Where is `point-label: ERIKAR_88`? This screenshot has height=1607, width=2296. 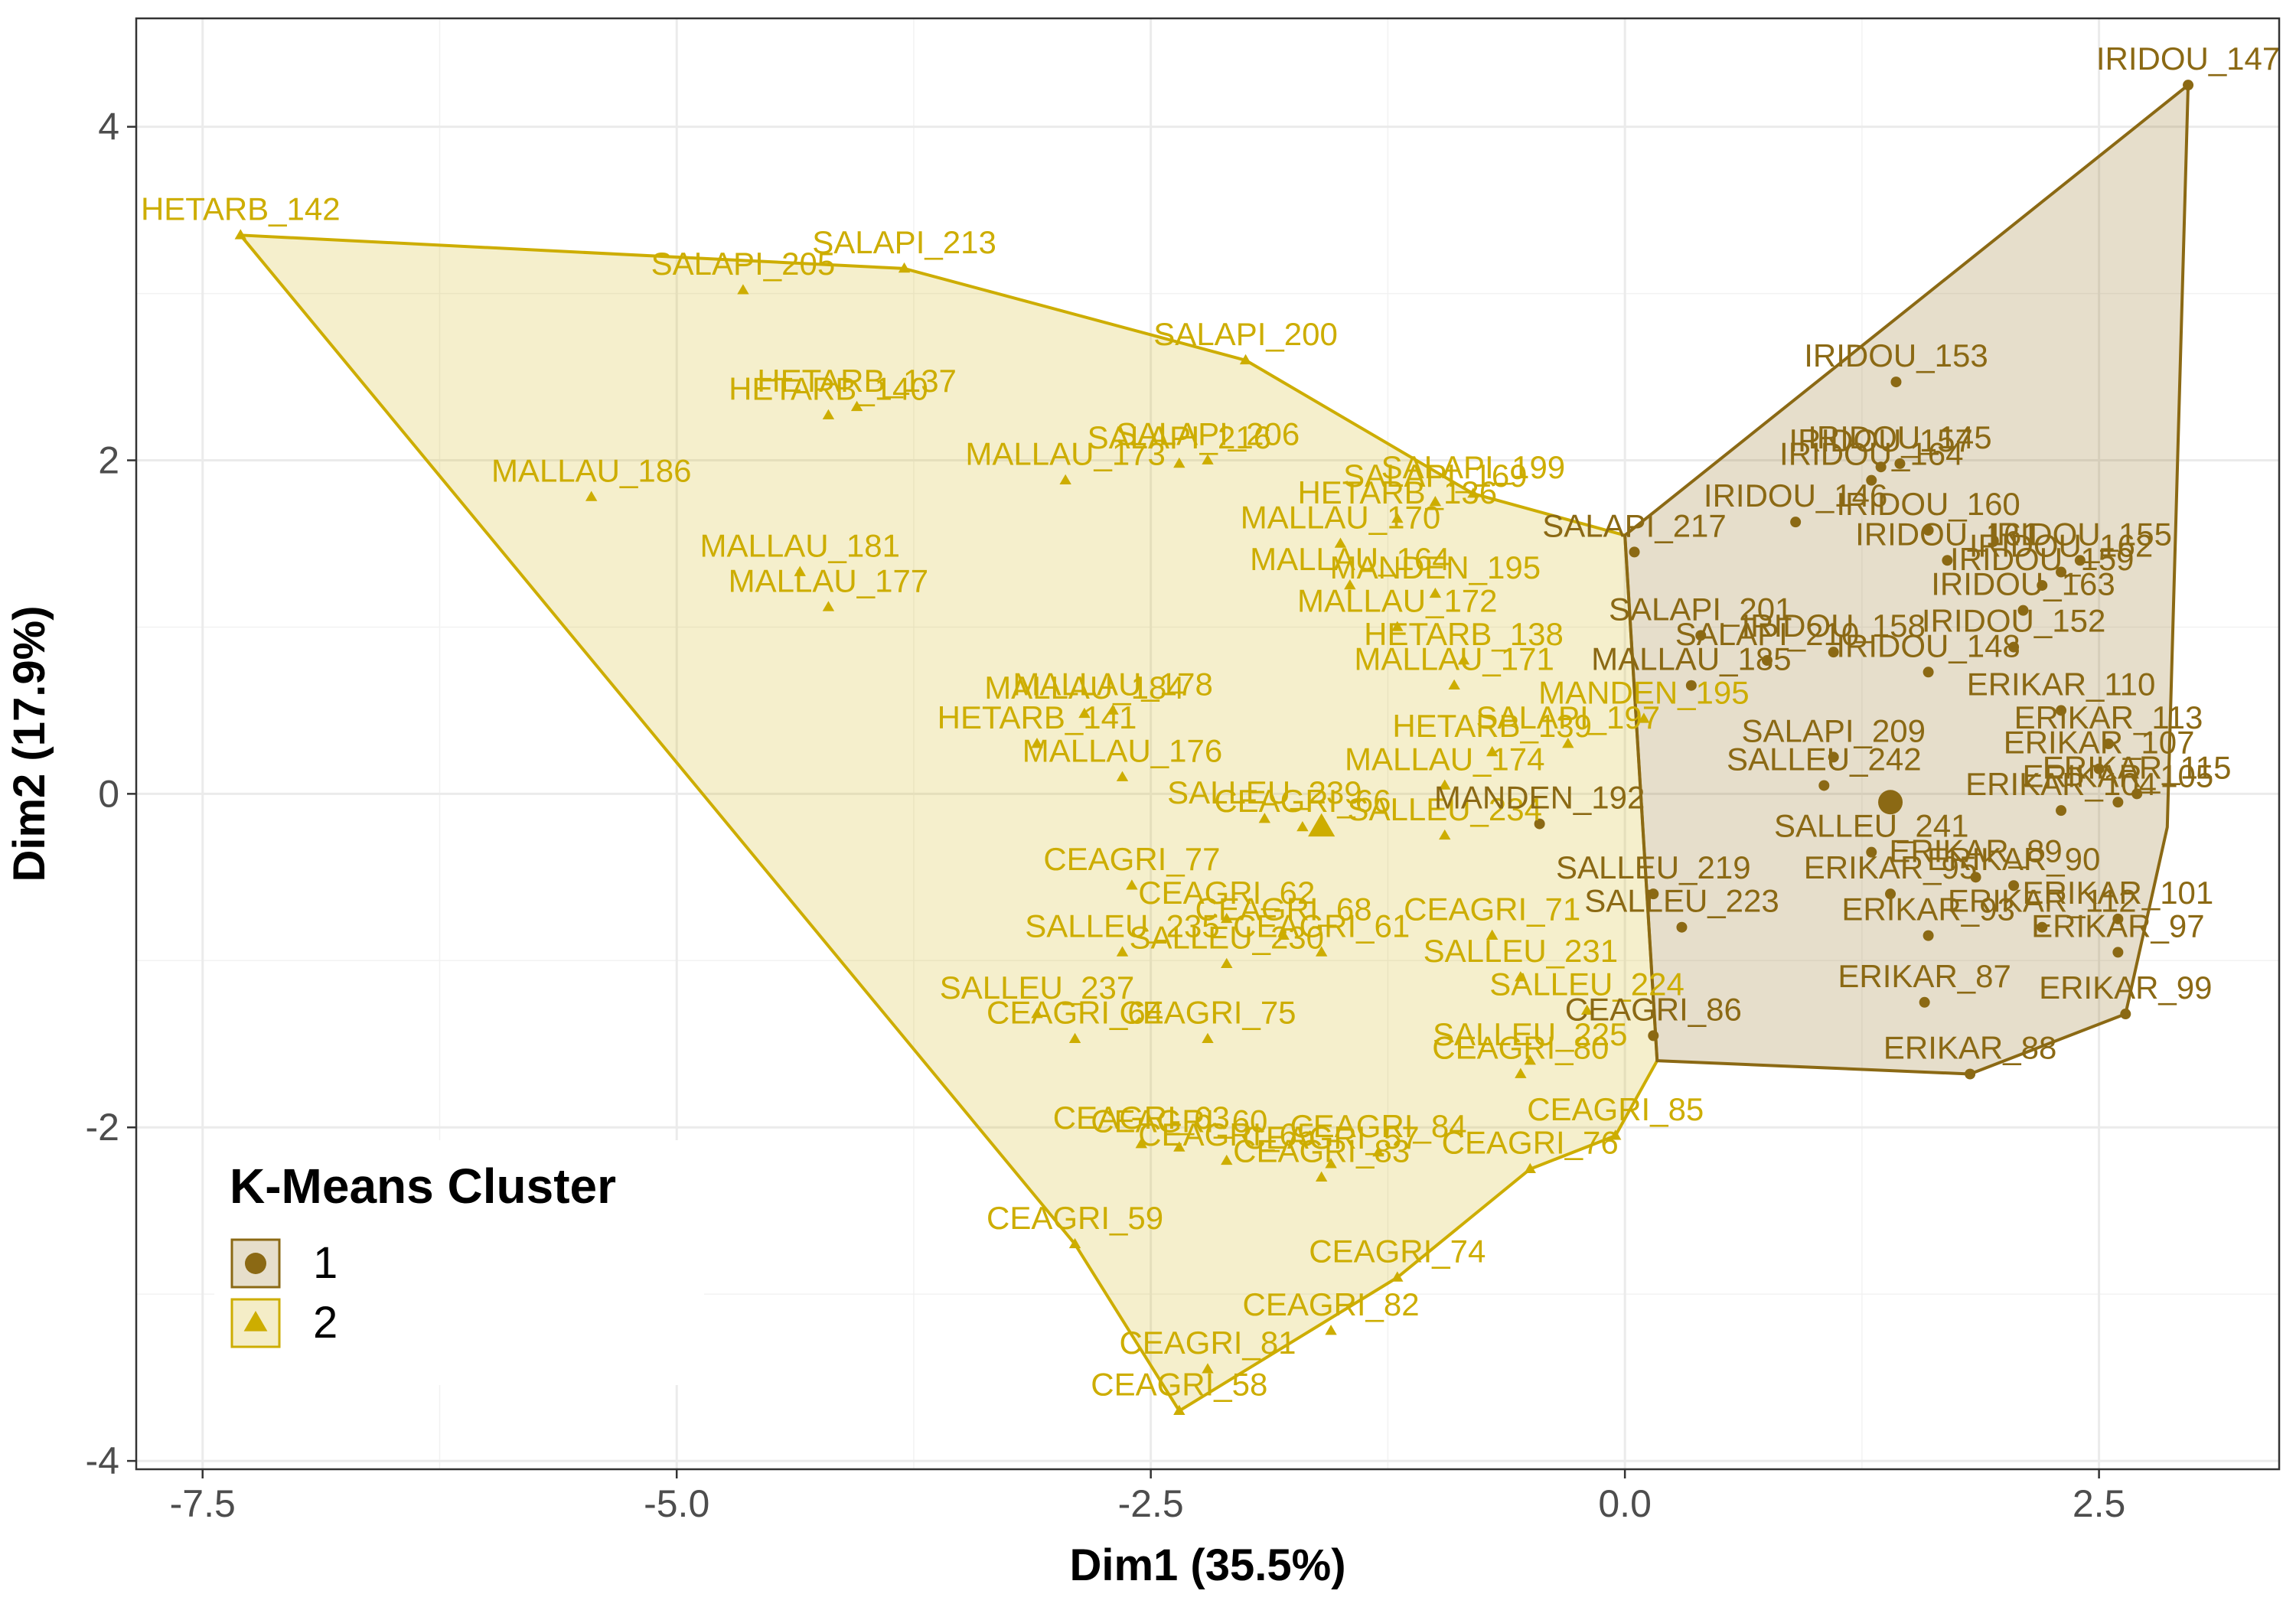 point-label: ERIKAR_88 is located at coordinates (1969, 1048).